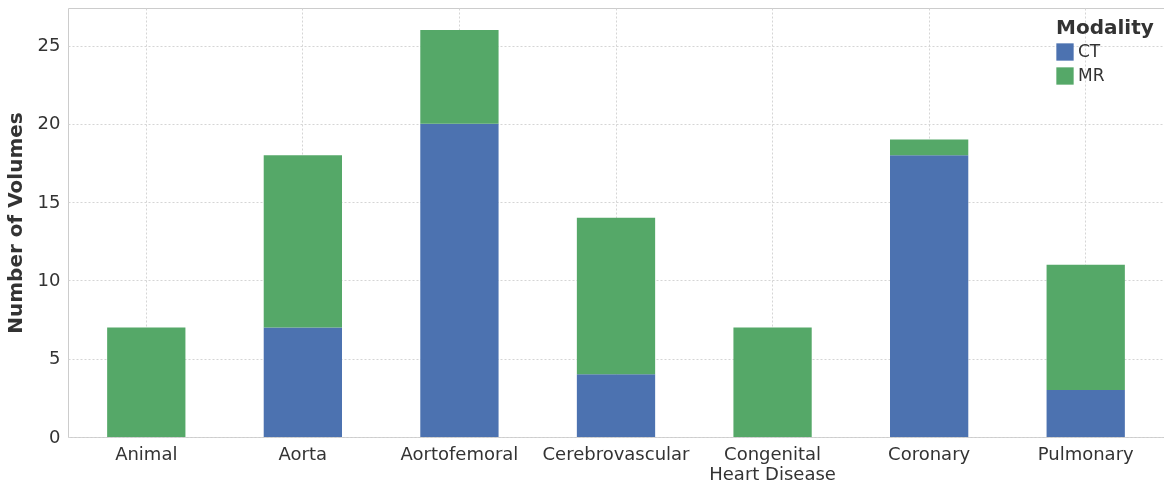 Image resolution: width=1164 pixels, height=485 pixels. I want to click on y-tick-label: 20, so click(49, 123).